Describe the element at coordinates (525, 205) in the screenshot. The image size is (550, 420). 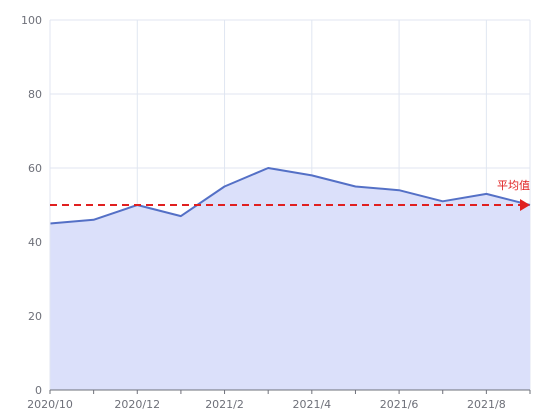
I see `arrow-right-icon` at that location.